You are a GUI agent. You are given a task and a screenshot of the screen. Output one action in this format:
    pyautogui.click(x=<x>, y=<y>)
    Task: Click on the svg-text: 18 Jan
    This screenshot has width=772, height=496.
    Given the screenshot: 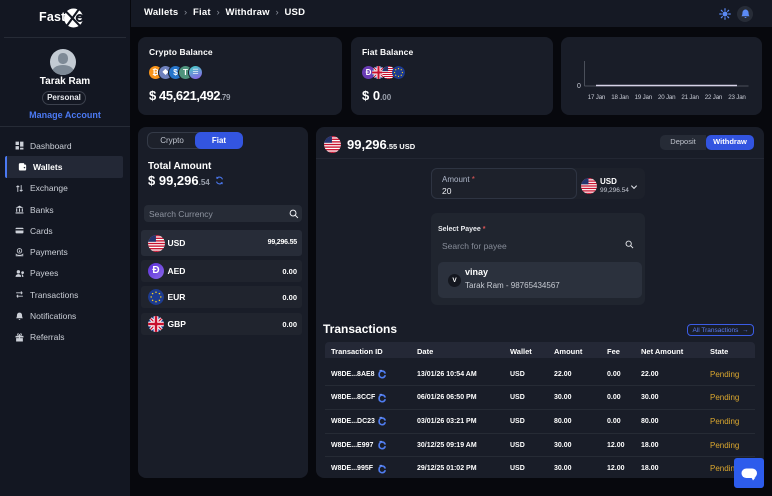 What is the action you would take?
    pyautogui.click(x=620, y=97)
    